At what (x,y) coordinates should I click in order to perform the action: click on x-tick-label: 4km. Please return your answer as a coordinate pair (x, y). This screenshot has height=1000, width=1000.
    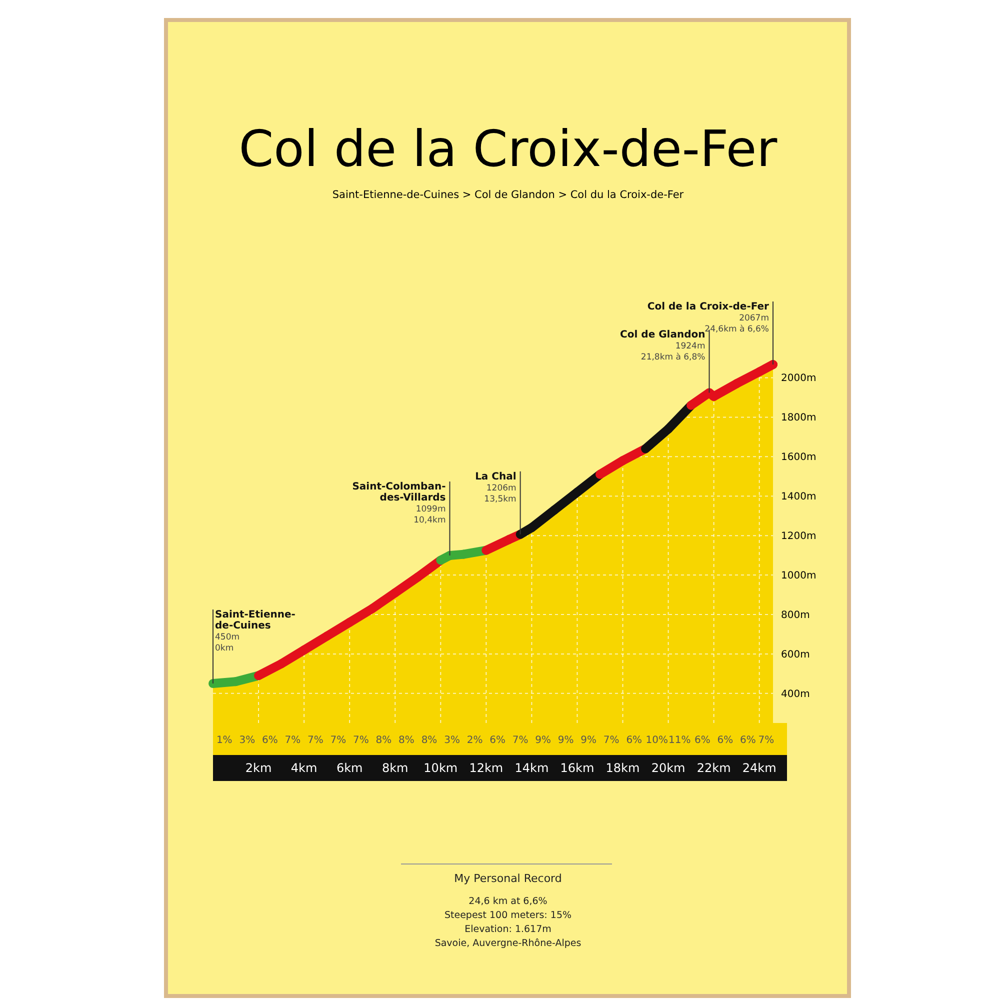
    Looking at the image, I should click on (304, 768).